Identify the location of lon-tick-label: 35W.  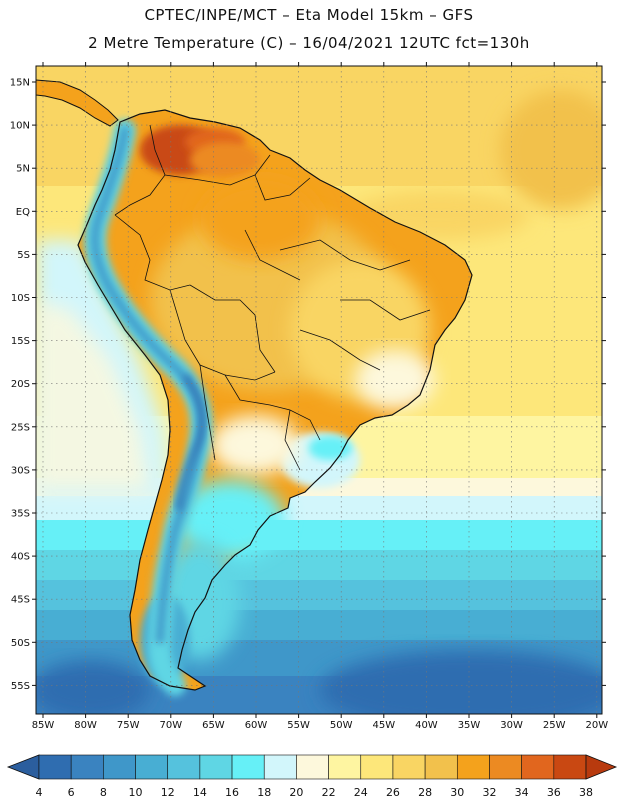
(469, 725).